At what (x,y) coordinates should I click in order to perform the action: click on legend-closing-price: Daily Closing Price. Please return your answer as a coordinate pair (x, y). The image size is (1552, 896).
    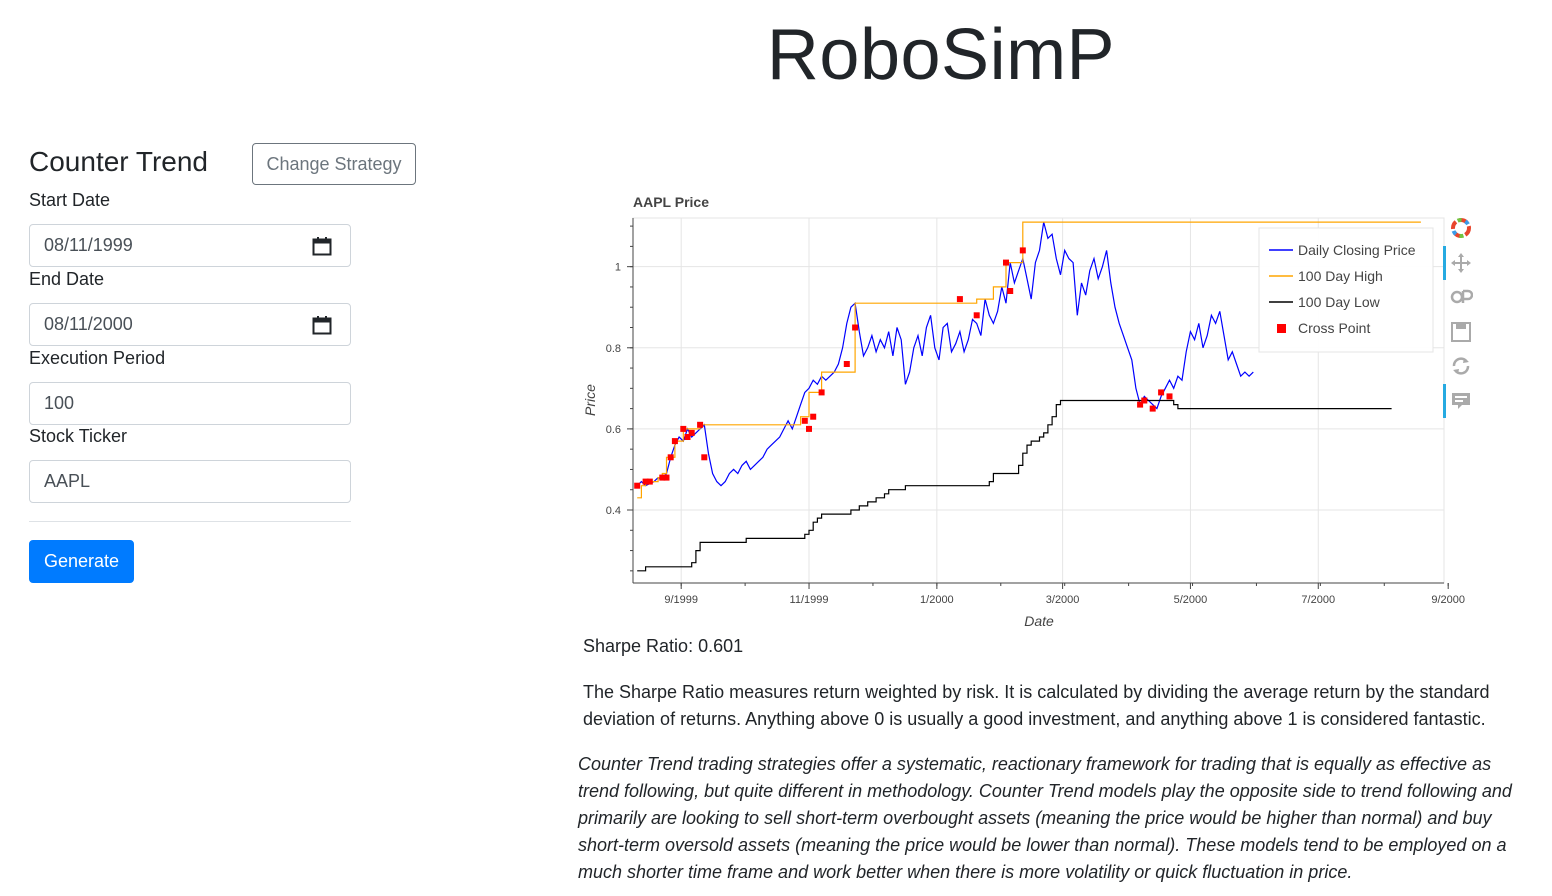
    Looking at the image, I should click on (1357, 250).